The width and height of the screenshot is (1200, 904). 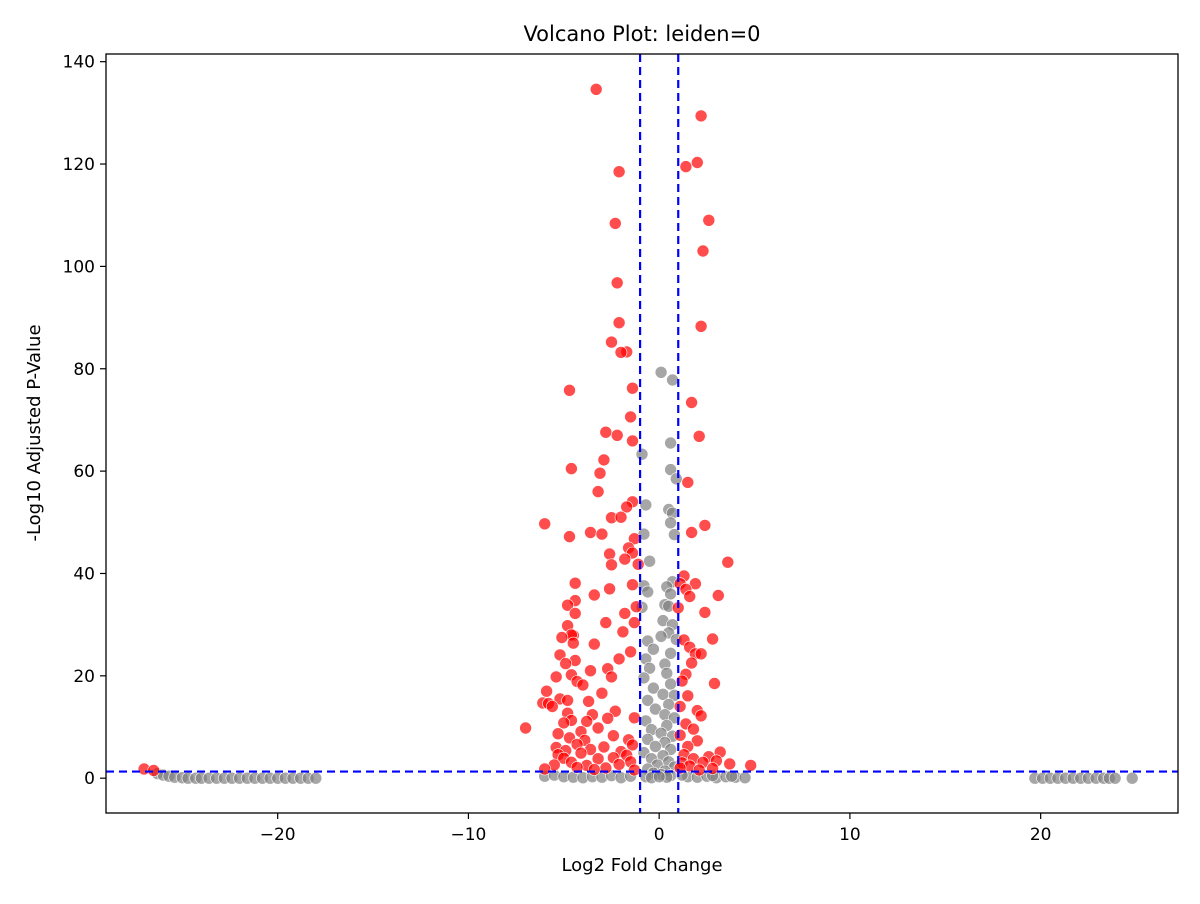 I want to click on y-tick-label: 40, so click(x=84, y=574).